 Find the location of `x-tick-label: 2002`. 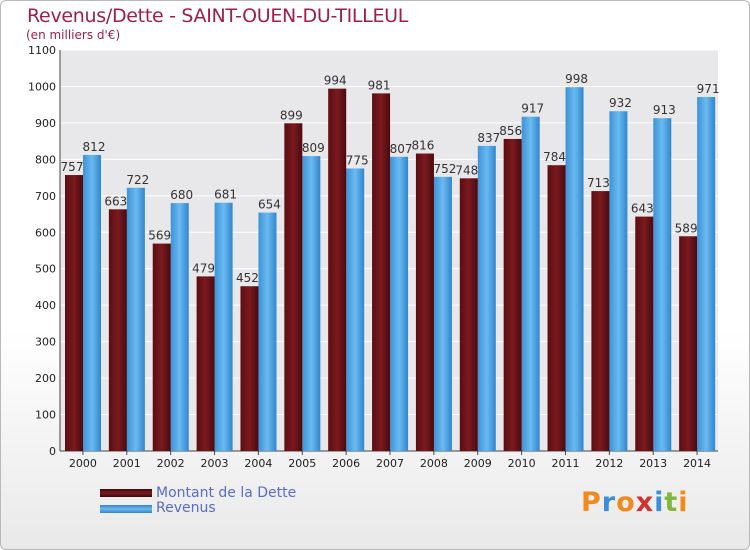

x-tick-label: 2002 is located at coordinates (171, 463).